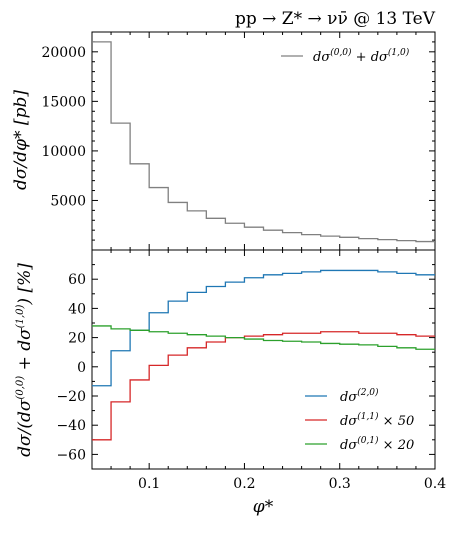  What do you see at coordinates (25, 352) in the screenshot?
I see `bottom-ylabel-b: + dσ` at bounding box center [25, 352].